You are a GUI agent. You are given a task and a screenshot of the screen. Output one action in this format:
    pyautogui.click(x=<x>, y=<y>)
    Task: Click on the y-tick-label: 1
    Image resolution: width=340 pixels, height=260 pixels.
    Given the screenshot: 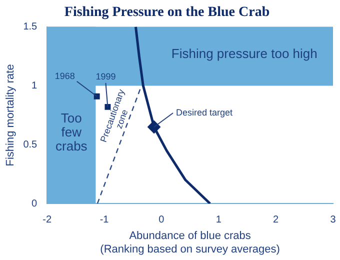 What is the action you would take?
    pyautogui.click(x=35, y=86)
    